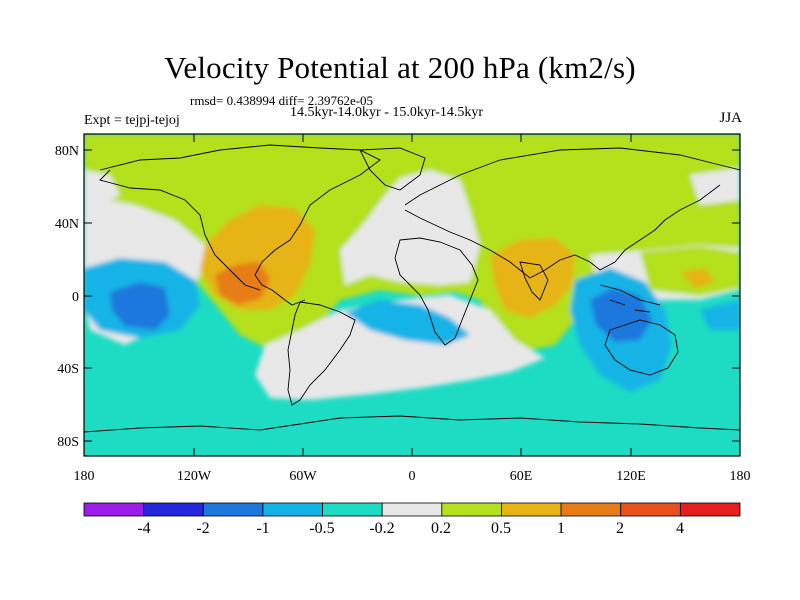 Image resolution: width=800 pixels, height=600 pixels. Describe the element at coordinates (132, 120) in the screenshot. I see `experiment-label: Expt = tejpj-tejoj` at that location.